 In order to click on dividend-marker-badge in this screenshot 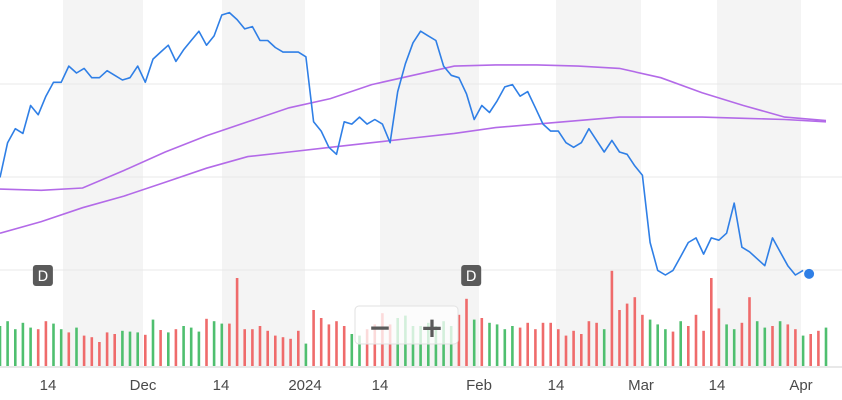, I will do `click(42, 275)`.